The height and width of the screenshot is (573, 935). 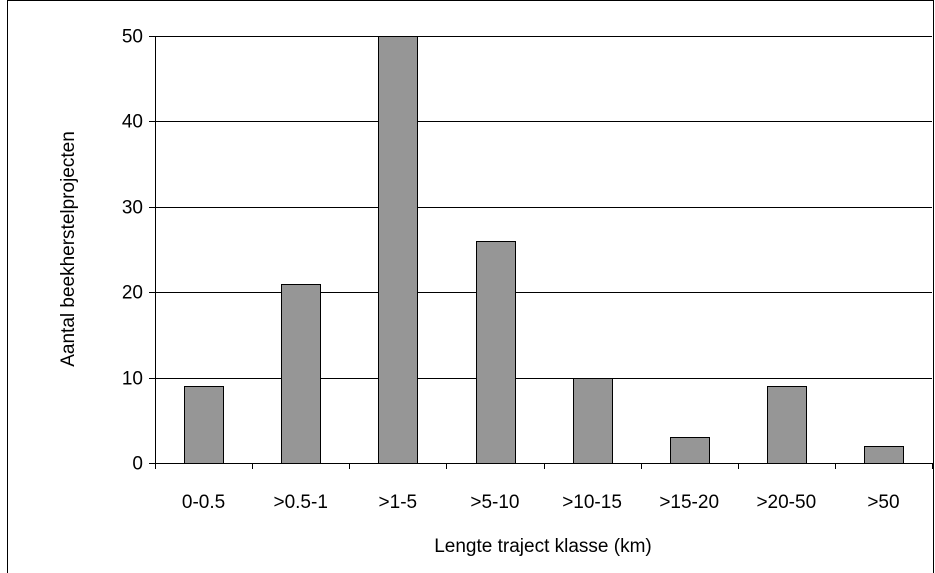 What do you see at coordinates (300, 502) in the screenshot?
I see `x-tick-label: >0.5-1` at bounding box center [300, 502].